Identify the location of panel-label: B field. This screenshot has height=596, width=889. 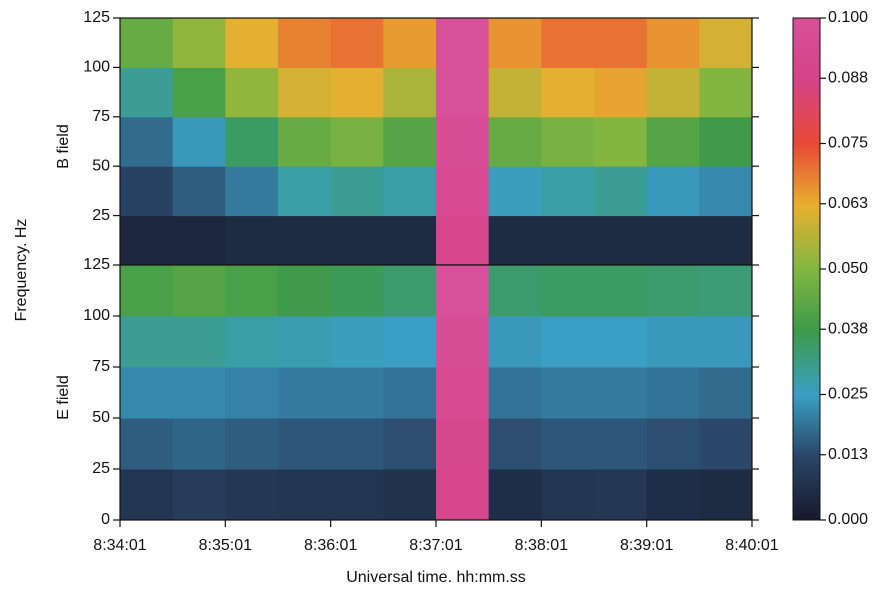
(63, 146).